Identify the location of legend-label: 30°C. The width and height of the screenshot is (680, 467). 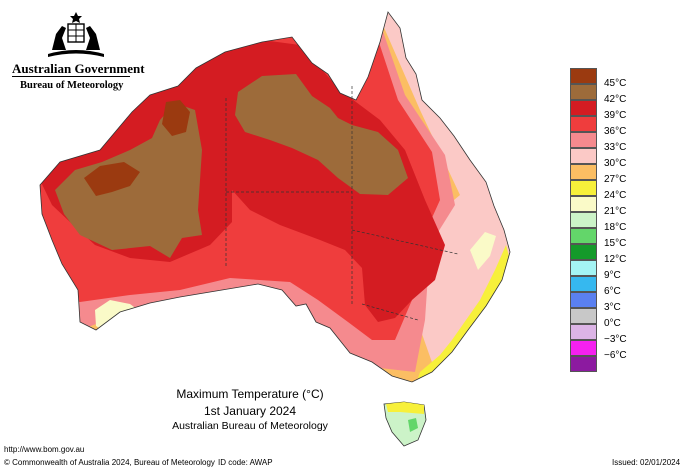
(615, 163).